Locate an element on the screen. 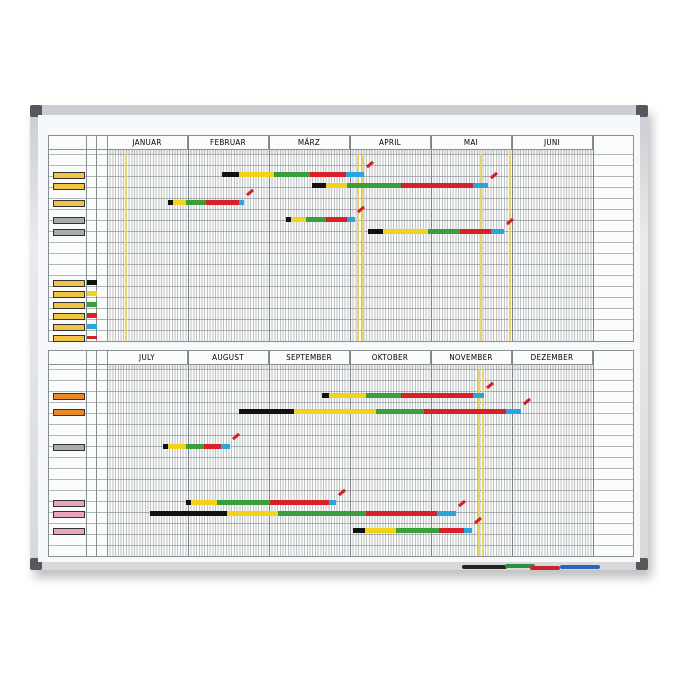 This screenshot has width=700, height=700. month-header: JULY is located at coordinates (147, 358).